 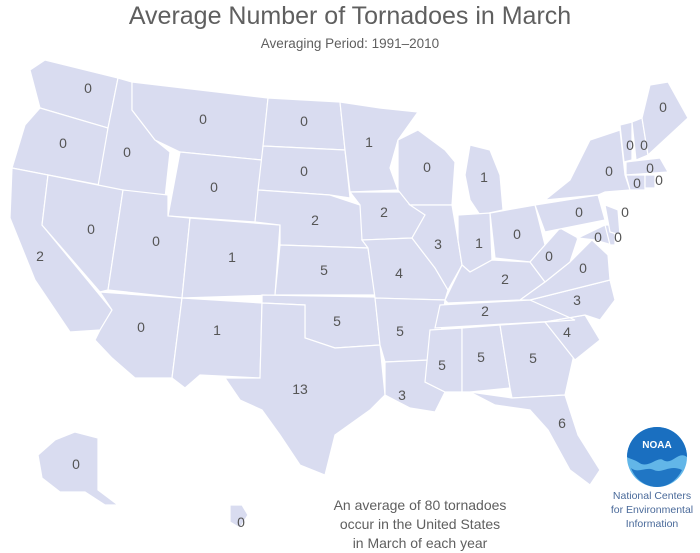 What do you see at coordinates (304, 121) in the screenshot?
I see `state-value-nd: 0` at bounding box center [304, 121].